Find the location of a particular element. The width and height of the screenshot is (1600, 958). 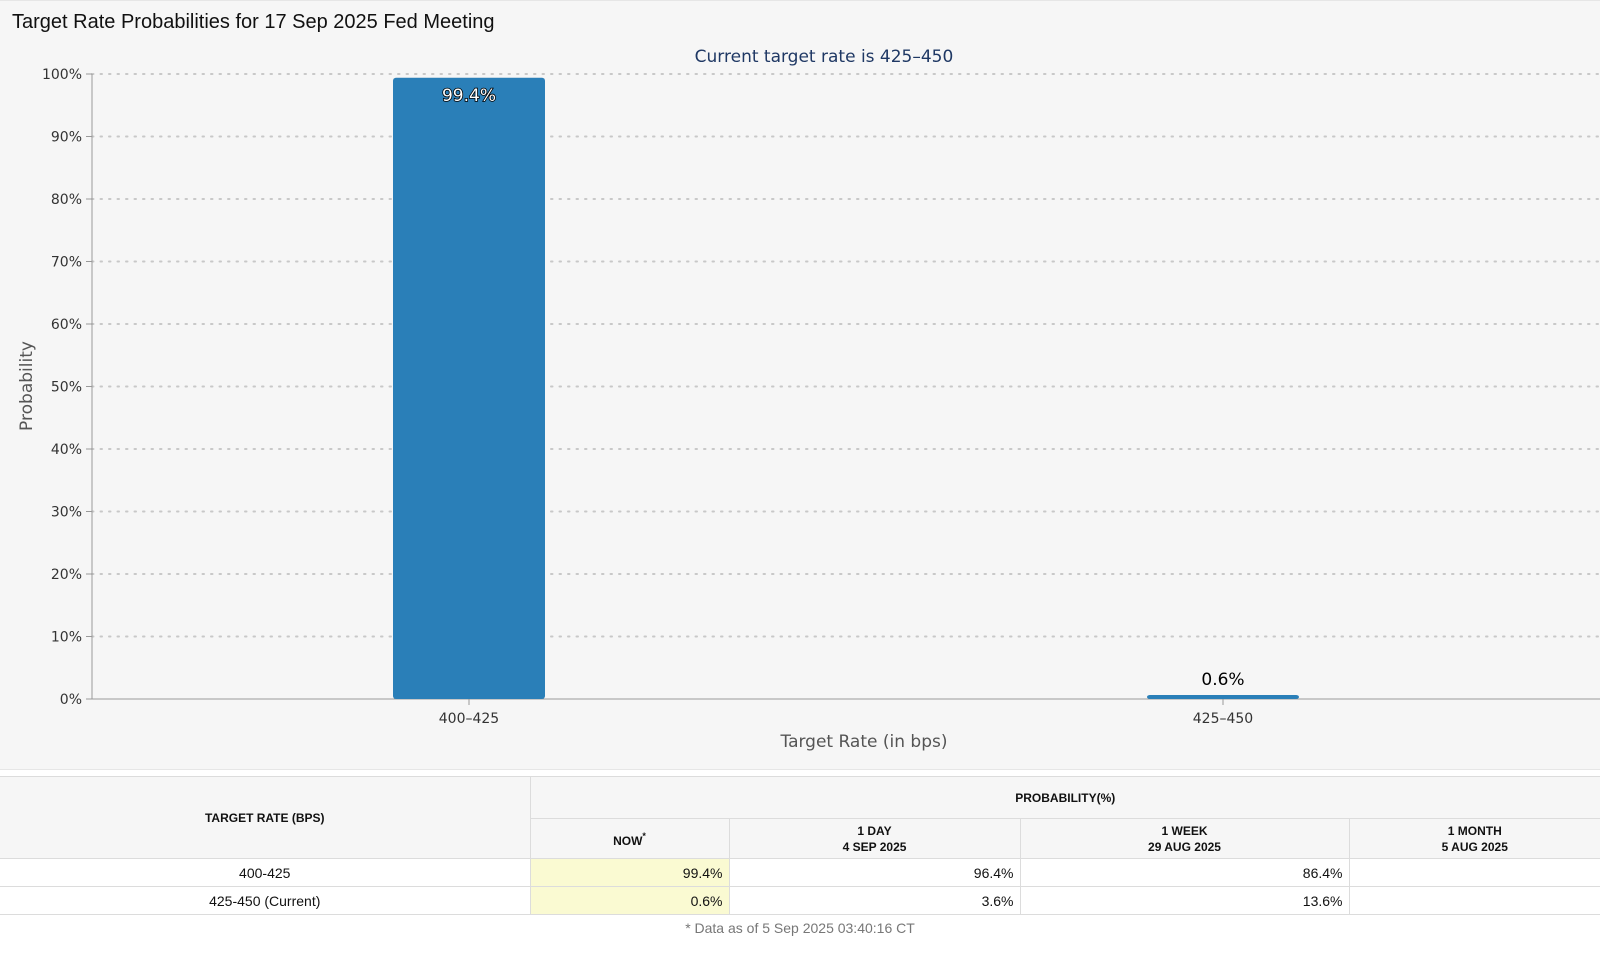

x-tick-label: 425–450 is located at coordinates (1223, 719).